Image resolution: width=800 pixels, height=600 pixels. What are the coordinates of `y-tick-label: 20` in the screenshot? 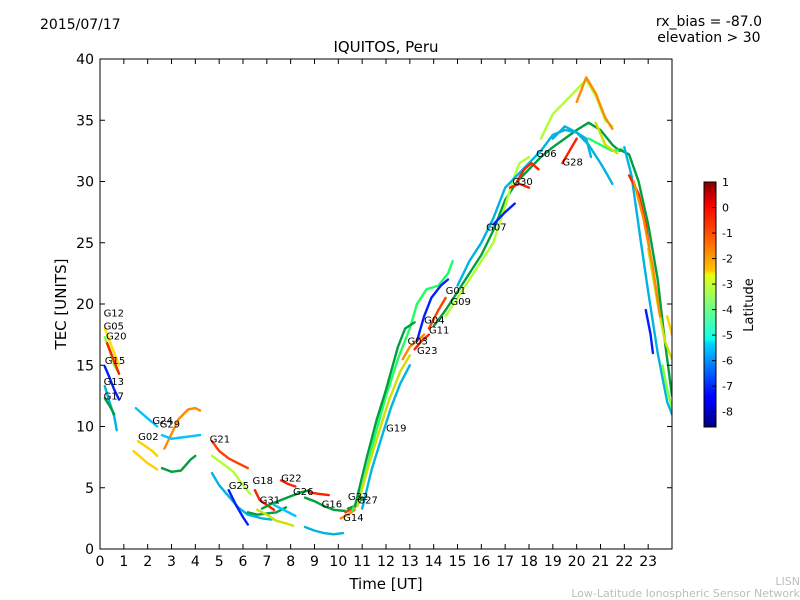 It's located at (85, 305).